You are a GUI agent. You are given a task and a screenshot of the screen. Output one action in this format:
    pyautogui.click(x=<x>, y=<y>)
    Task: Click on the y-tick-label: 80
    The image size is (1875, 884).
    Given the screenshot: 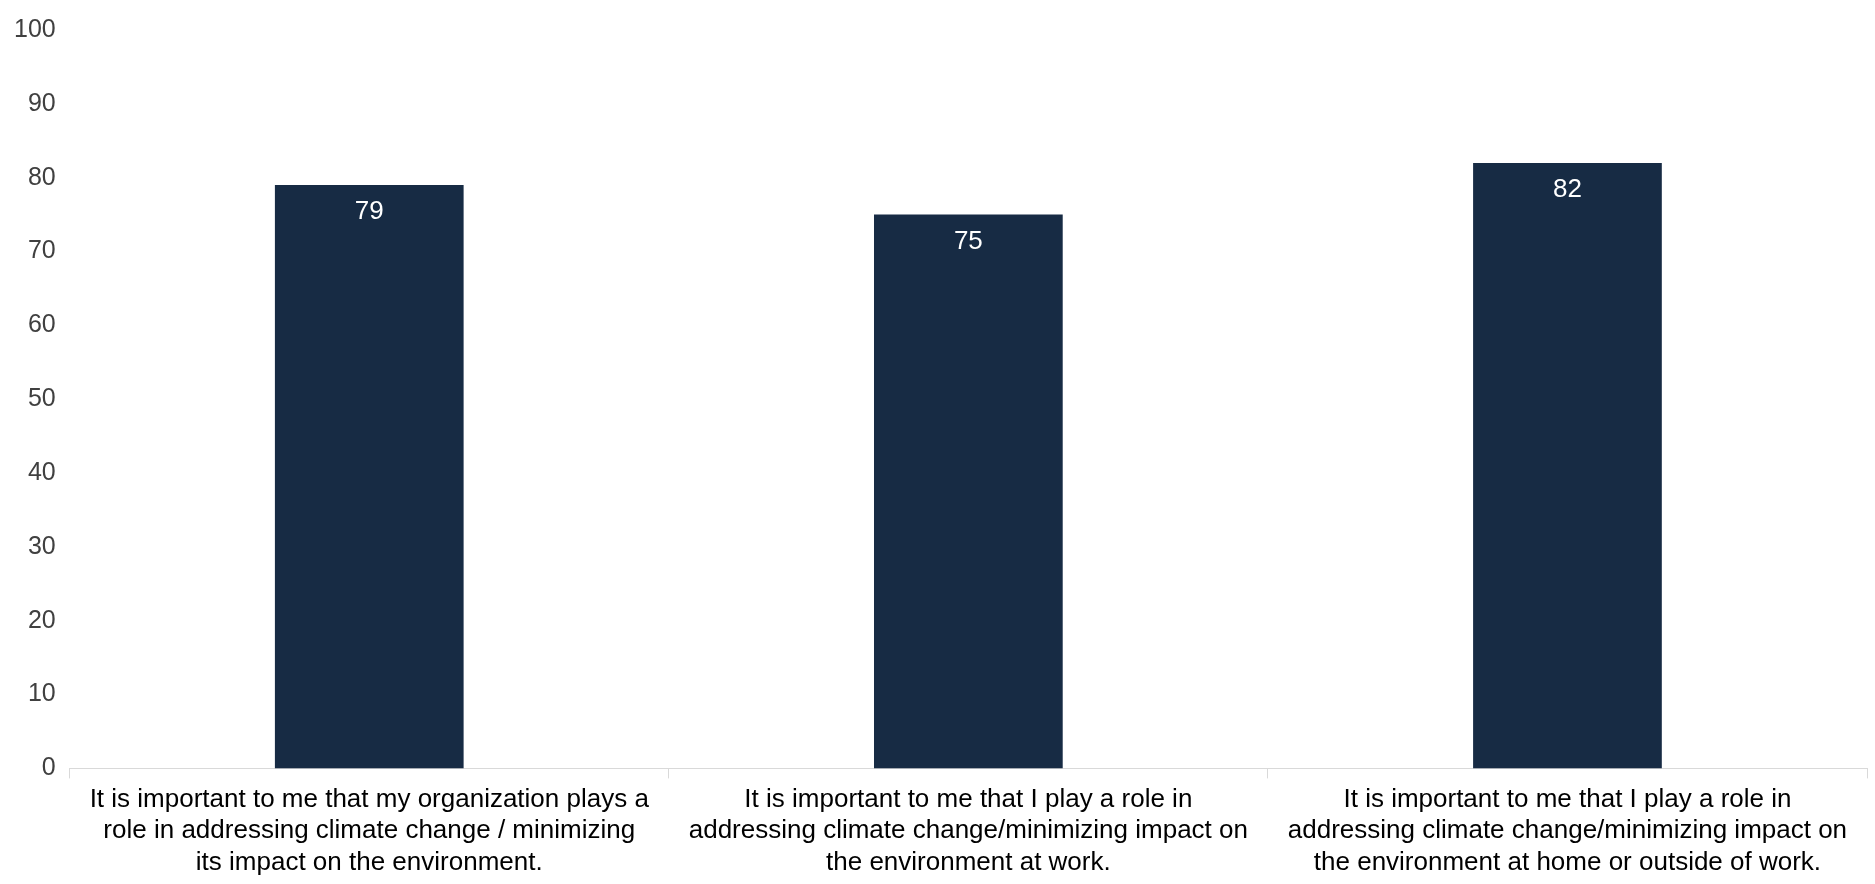 What is the action you would take?
    pyautogui.click(x=41, y=175)
    